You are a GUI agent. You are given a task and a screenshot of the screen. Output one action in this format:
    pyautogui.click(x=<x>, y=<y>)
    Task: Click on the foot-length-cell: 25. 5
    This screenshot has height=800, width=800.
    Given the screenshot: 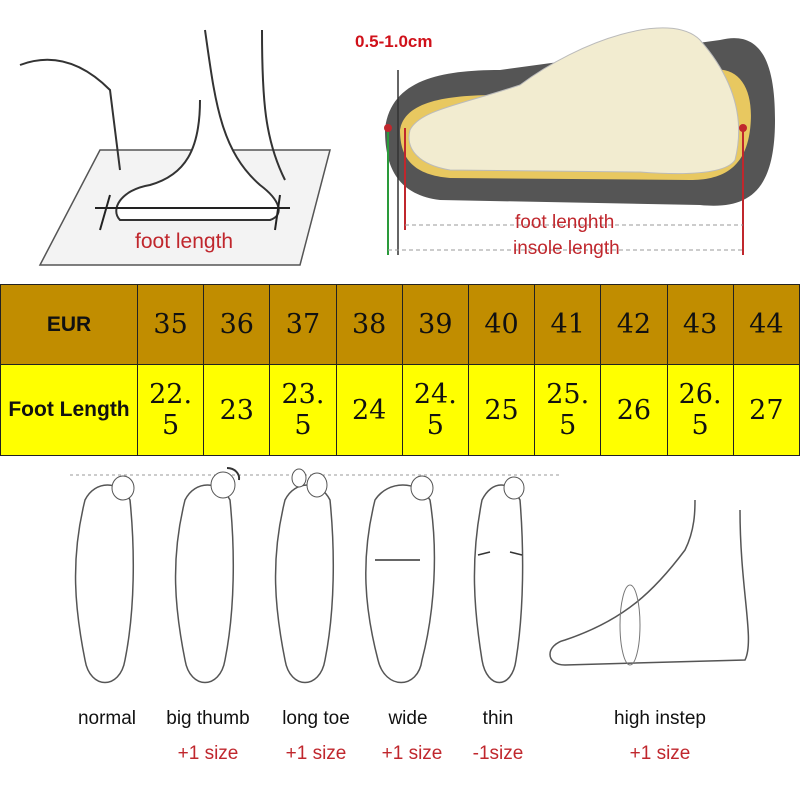 What is the action you would take?
    pyautogui.click(x=568, y=410)
    